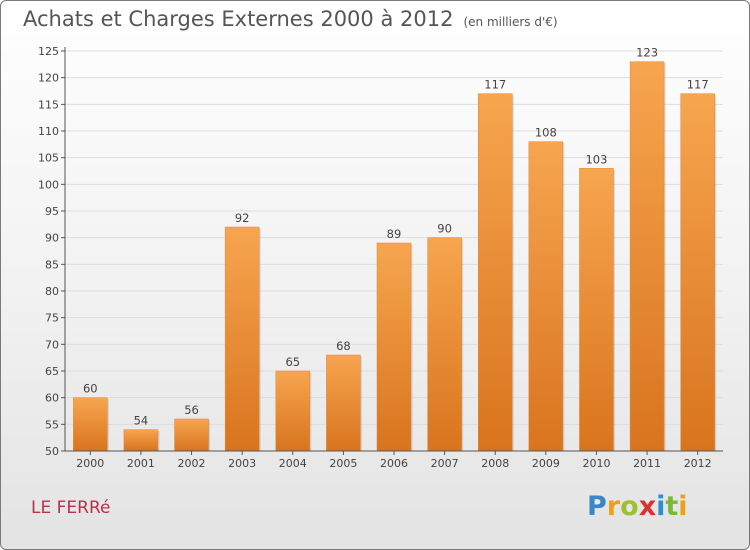  Describe the element at coordinates (191, 435) in the screenshot. I see `bar-2002` at that location.